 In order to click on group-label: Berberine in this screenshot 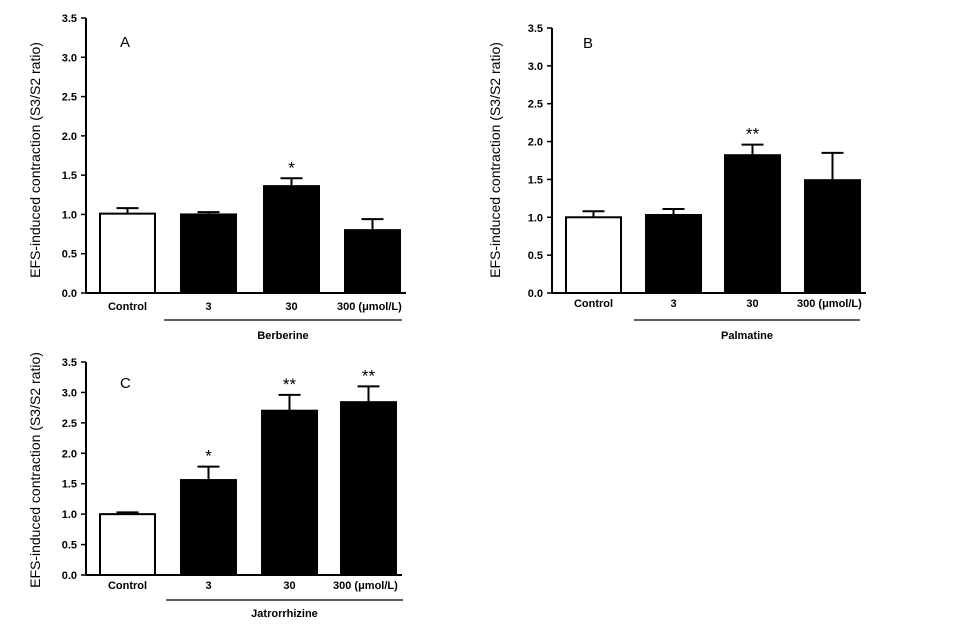, I will do `click(282, 336)`.